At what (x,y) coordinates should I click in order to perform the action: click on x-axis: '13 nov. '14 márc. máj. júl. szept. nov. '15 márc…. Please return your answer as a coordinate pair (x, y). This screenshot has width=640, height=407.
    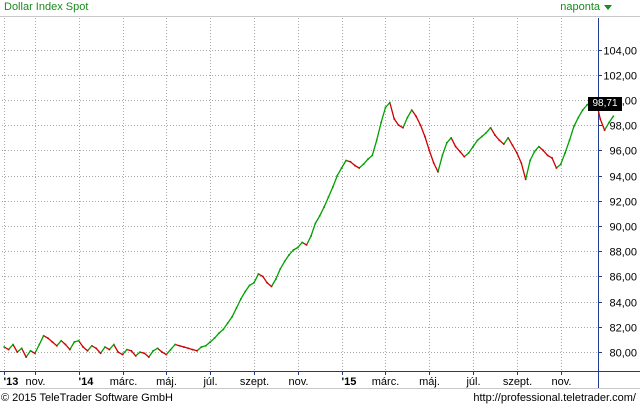
    Looking at the image, I should click on (320, 380).